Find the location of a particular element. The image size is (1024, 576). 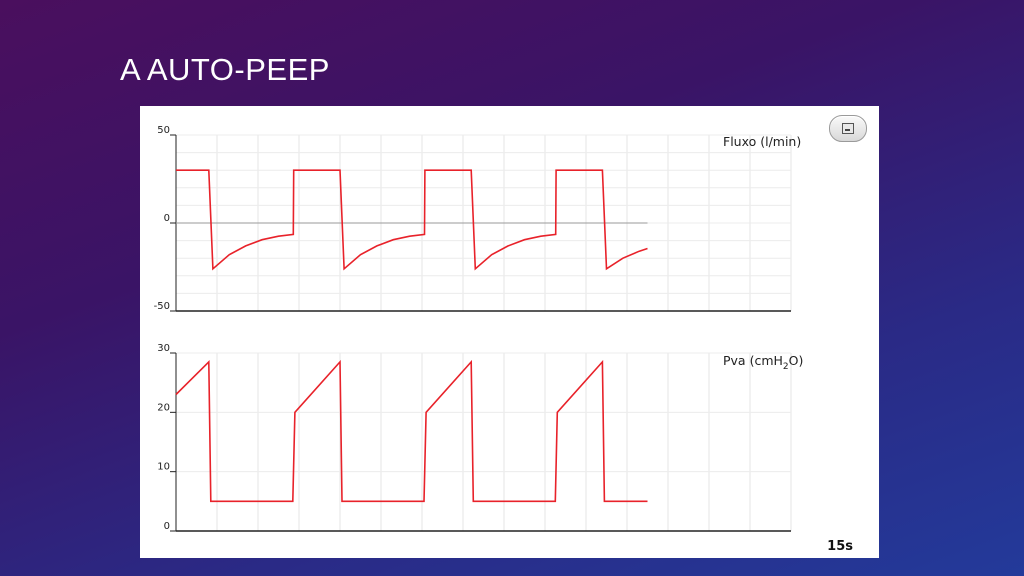

chart-title: Pva (cmH2O) is located at coordinates (763, 362).